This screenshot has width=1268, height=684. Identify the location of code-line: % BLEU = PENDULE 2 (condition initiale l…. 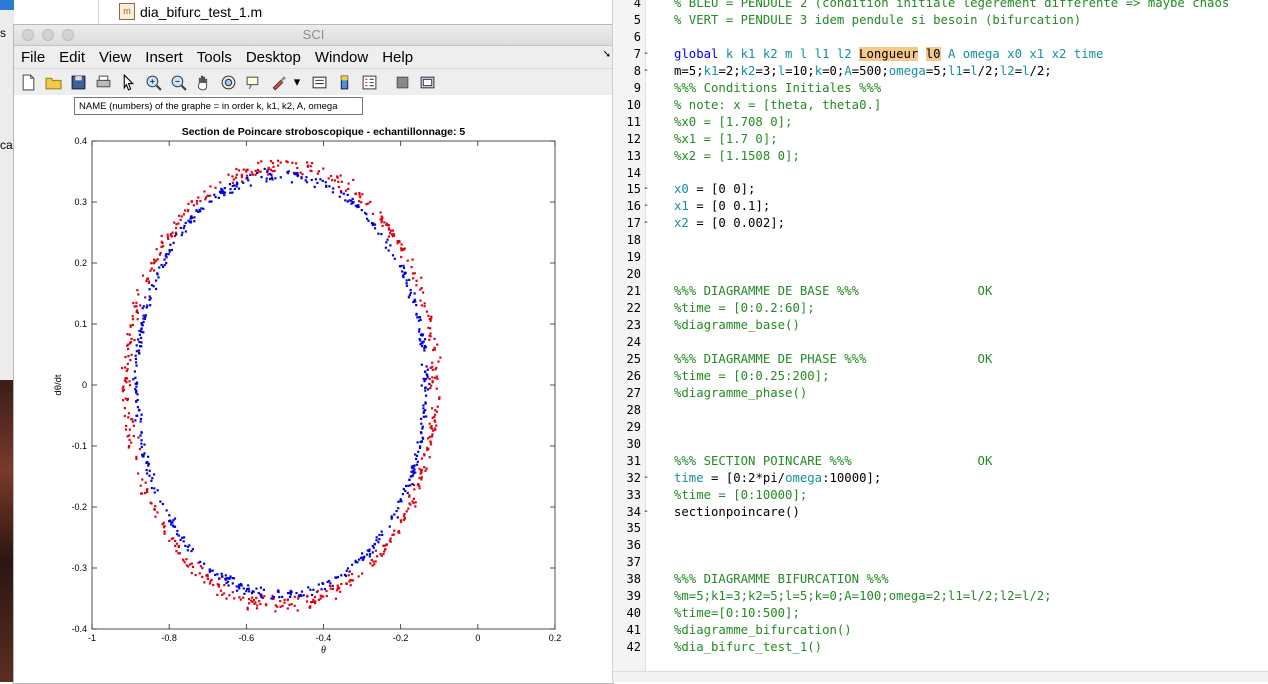
(952, 5).